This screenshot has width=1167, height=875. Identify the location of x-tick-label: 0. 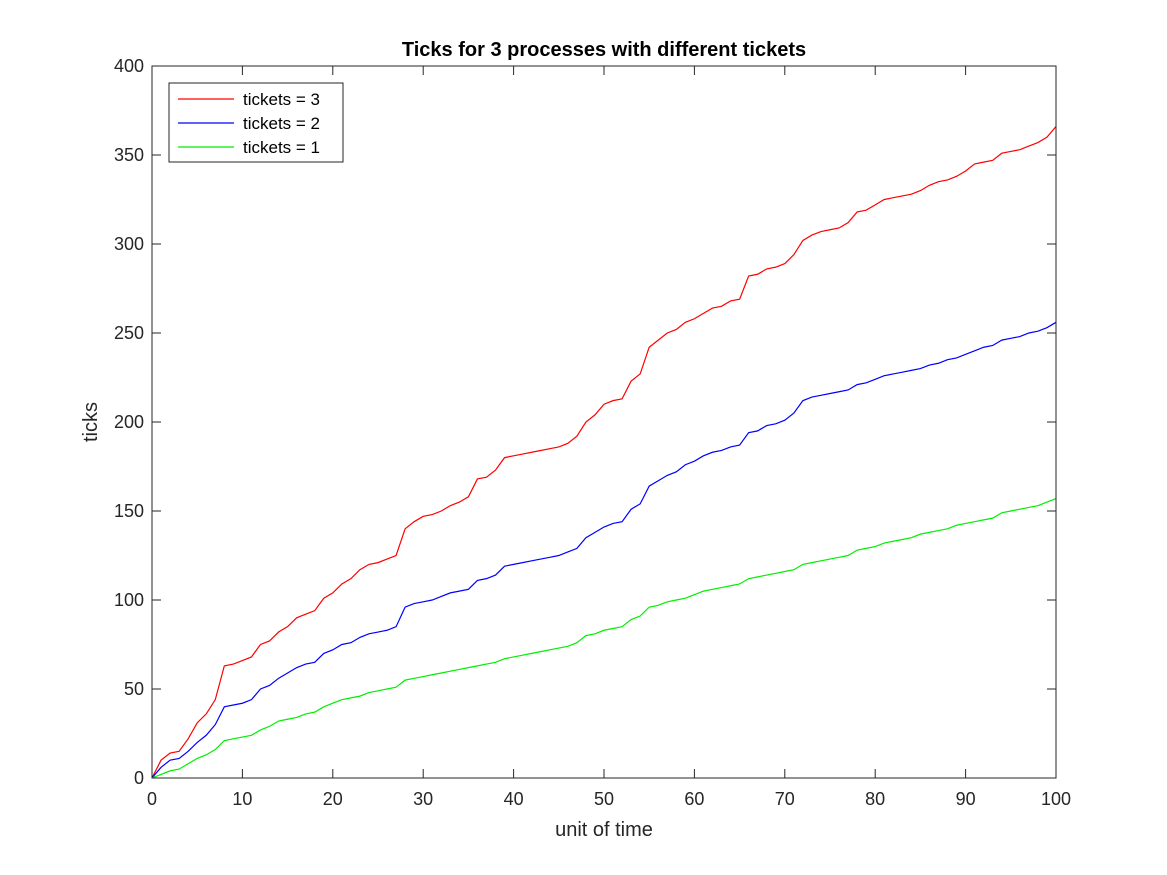
(152, 799).